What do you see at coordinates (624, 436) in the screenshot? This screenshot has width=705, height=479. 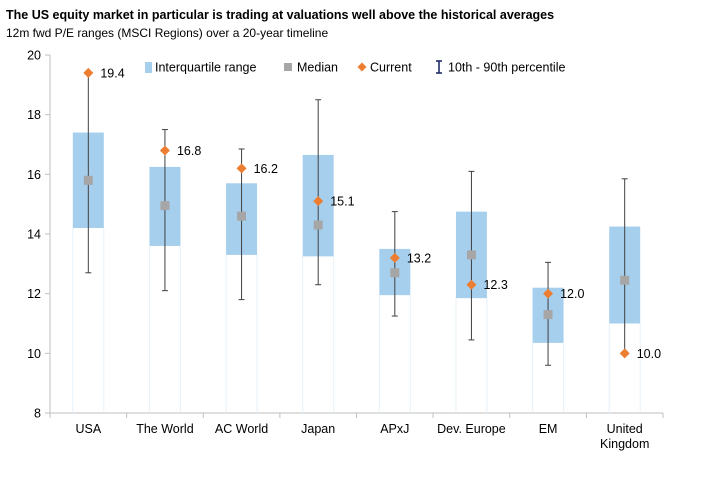 I see `x-tick-label: United Kingdom` at bounding box center [624, 436].